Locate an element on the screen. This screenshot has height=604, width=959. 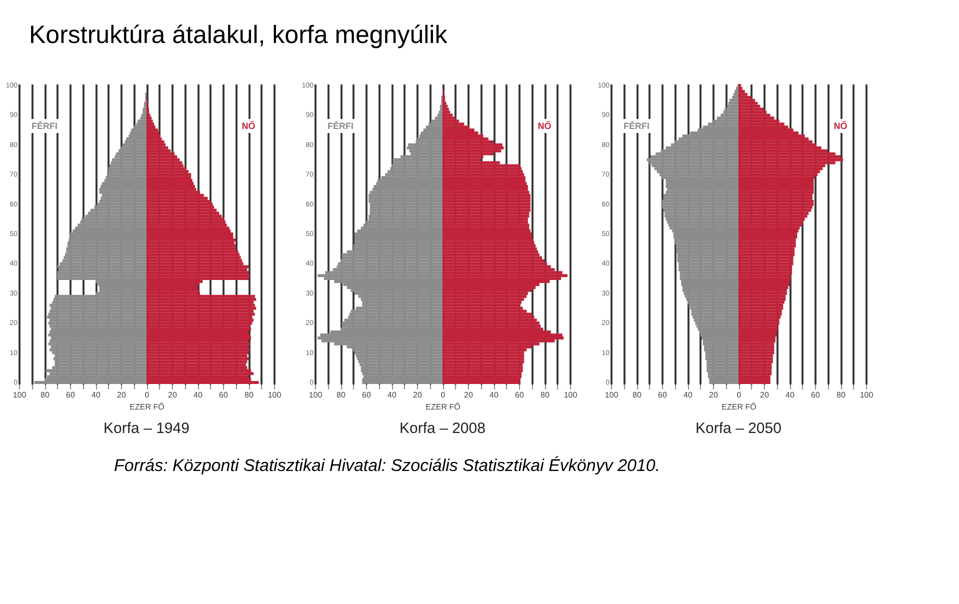
text: Korstruktúra átalakul, korfa megnyúlik is located at coordinates (238, 35).